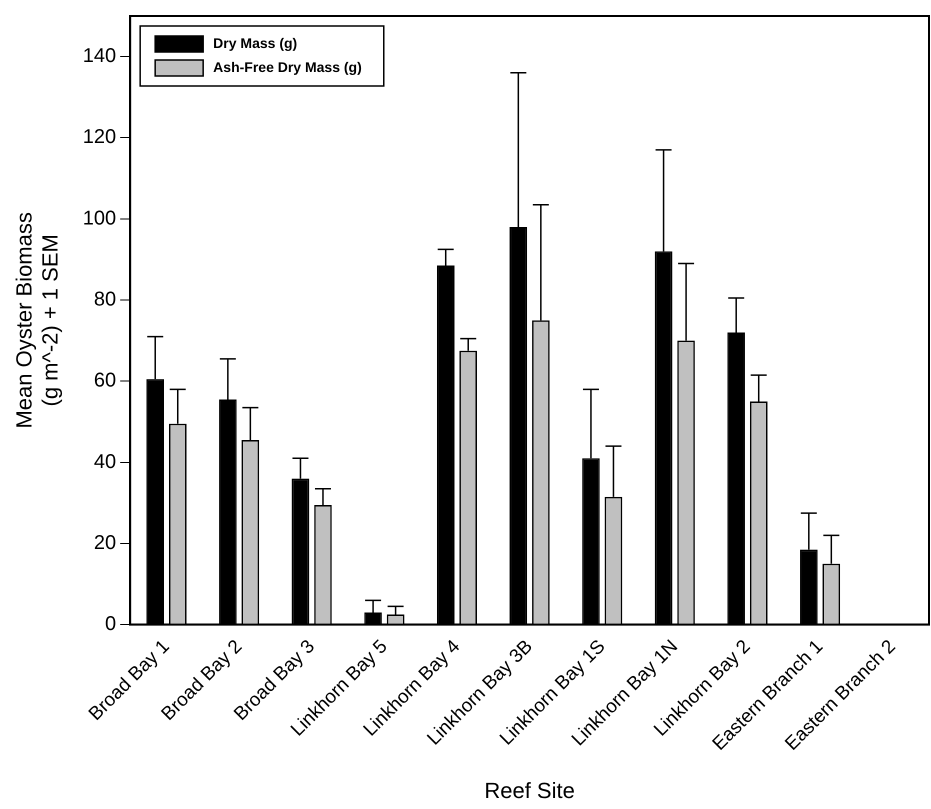 The height and width of the screenshot is (809, 931). I want to click on y-tick-label: 0, so click(110, 624).